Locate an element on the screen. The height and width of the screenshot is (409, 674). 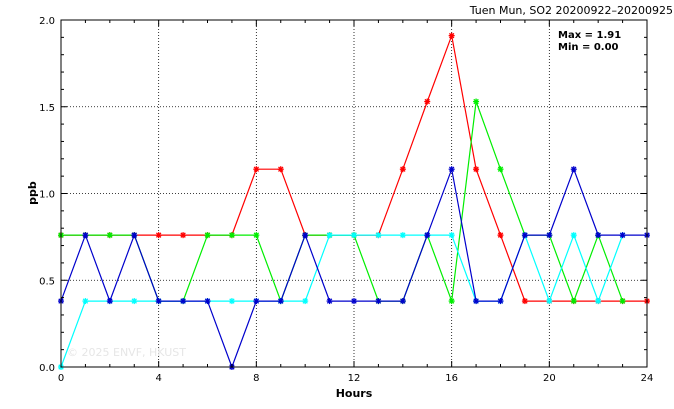
x-tick-label: 12 is located at coordinates (354, 378).